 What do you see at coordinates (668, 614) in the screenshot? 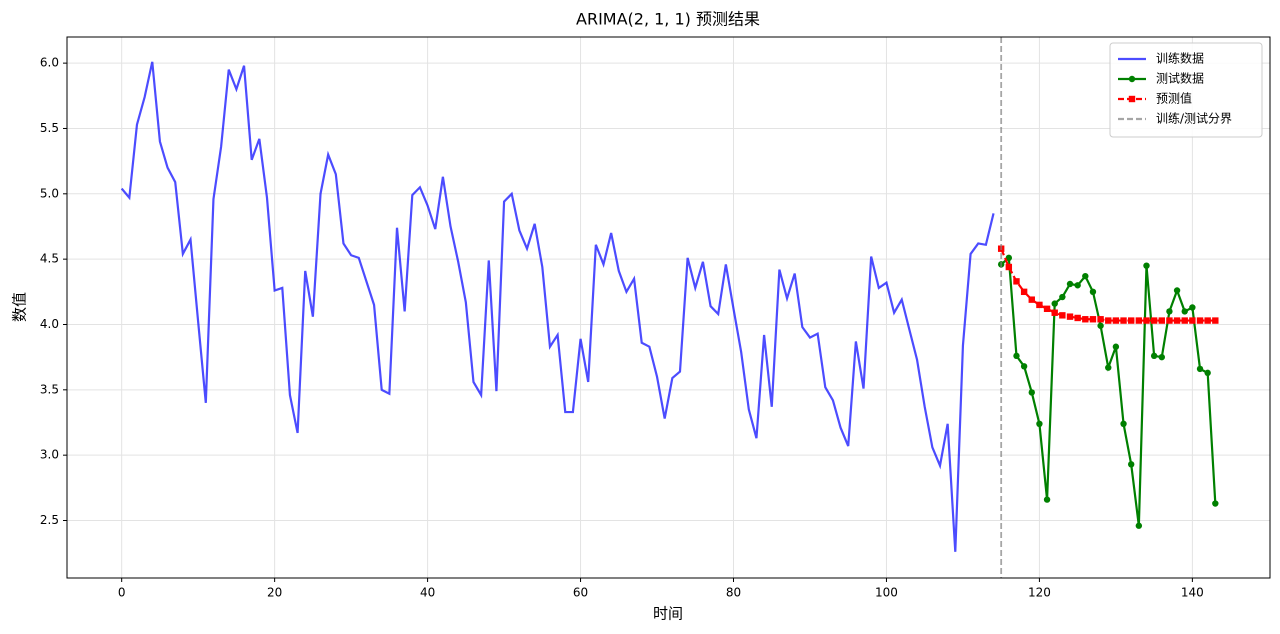
I see `x-axis-label: 时间` at bounding box center [668, 614].